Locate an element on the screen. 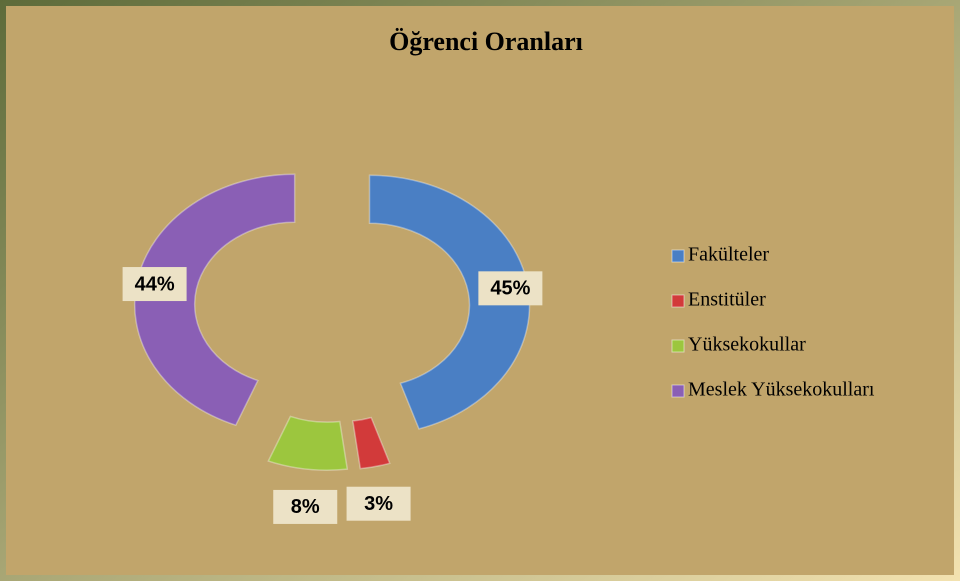 This screenshot has height=581, width=960. legend-label: Meslek Yüksekokulları is located at coordinates (781, 390).